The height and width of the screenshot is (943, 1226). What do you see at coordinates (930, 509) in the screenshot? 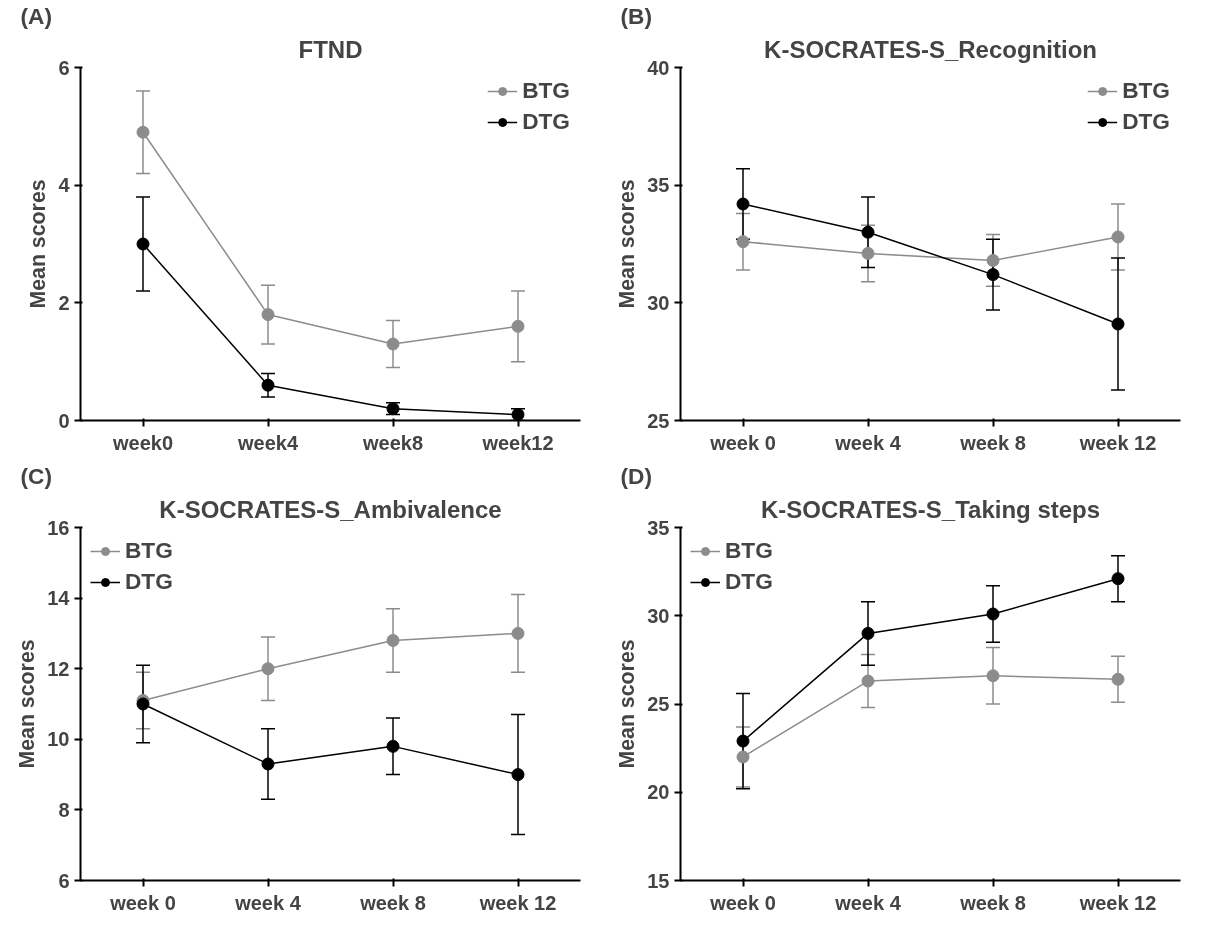
I see `chart-title: K-SOCRATES-S_Taking steps` at bounding box center [930, 509].